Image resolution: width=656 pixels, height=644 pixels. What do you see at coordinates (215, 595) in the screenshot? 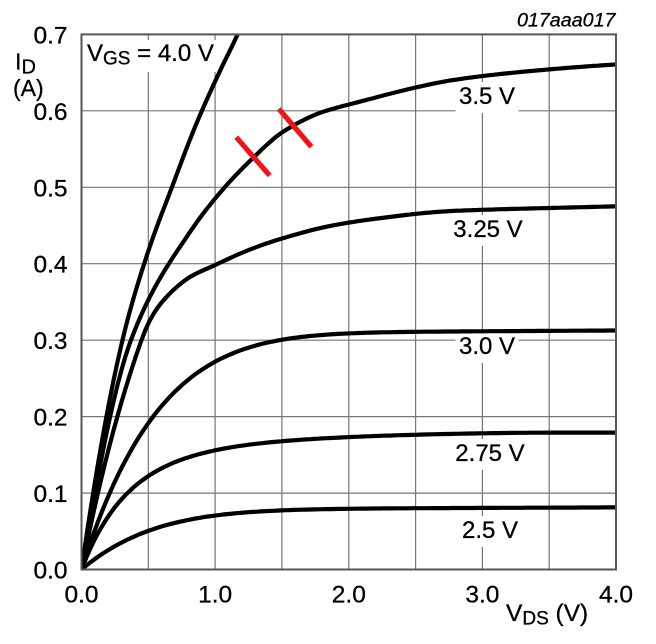
I see `svg-text: 1.0` at bounding box center [215, 595].